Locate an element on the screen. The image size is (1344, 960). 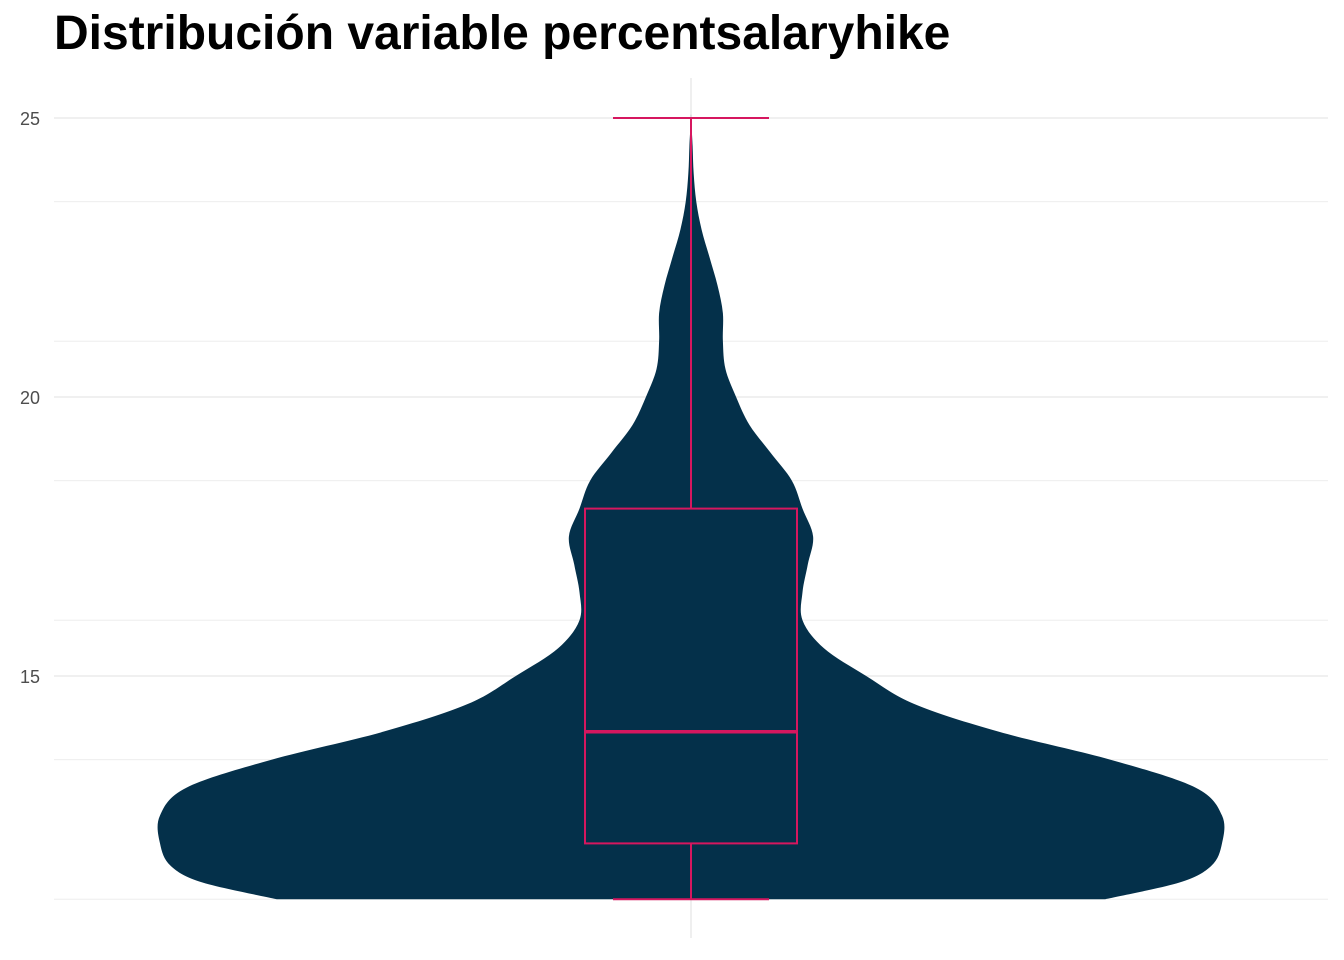
chart-title: Distribución variable percentsalaryhike is located at coordinates (502, 33).